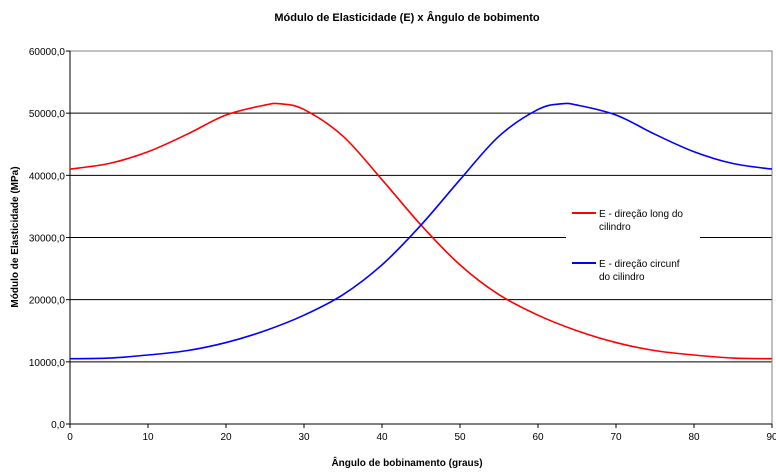  Describe the element at coordinates (47, 176) in the screenshot. I see `y-tick-label: 40000,0` at that location.